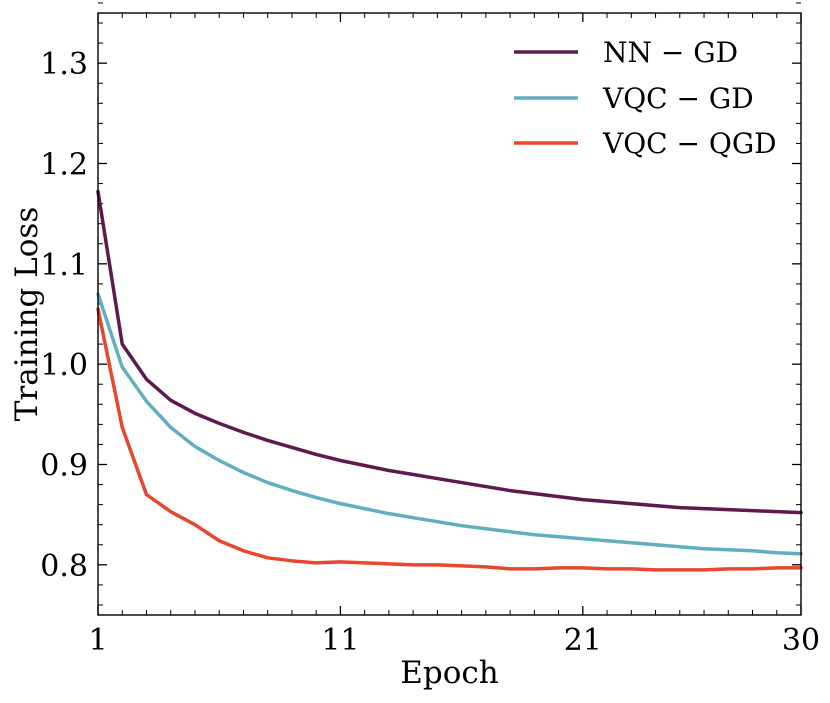 Image resolution: width=830 pixels, height=703 pixels. Describe the element at coordinates (678, 98) in the screenshot. I see `legend-label-vqc-gd: VQC − GD` at that location.